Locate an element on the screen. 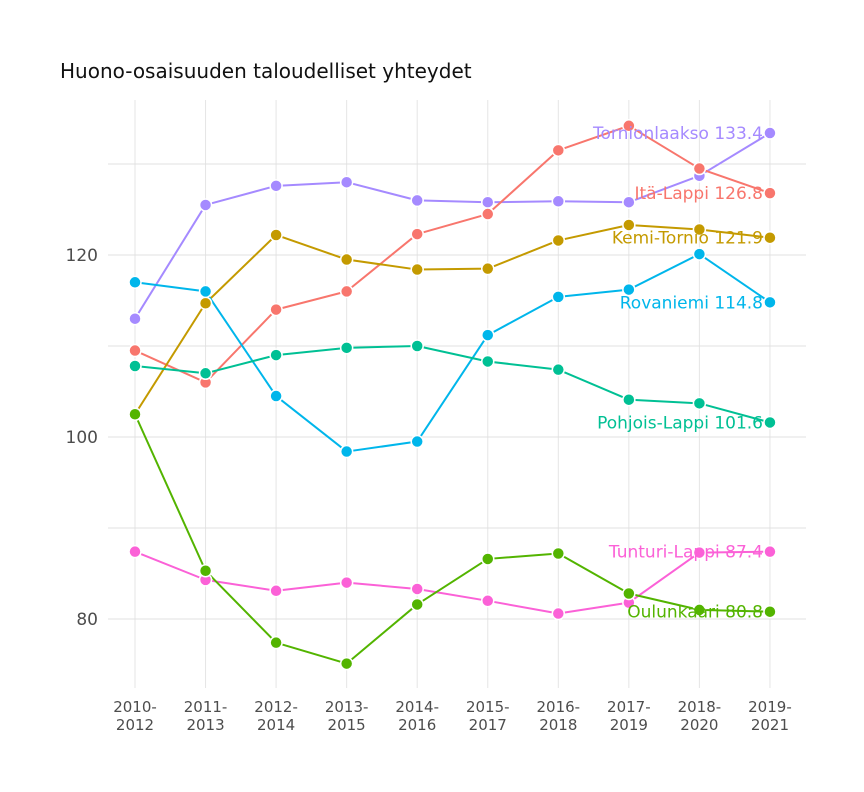 Image resolution: width=864 pixels, height=792 pixels. series-end-label: Pohjois-Lappi 101.6 is located at coordinates (680, 423).